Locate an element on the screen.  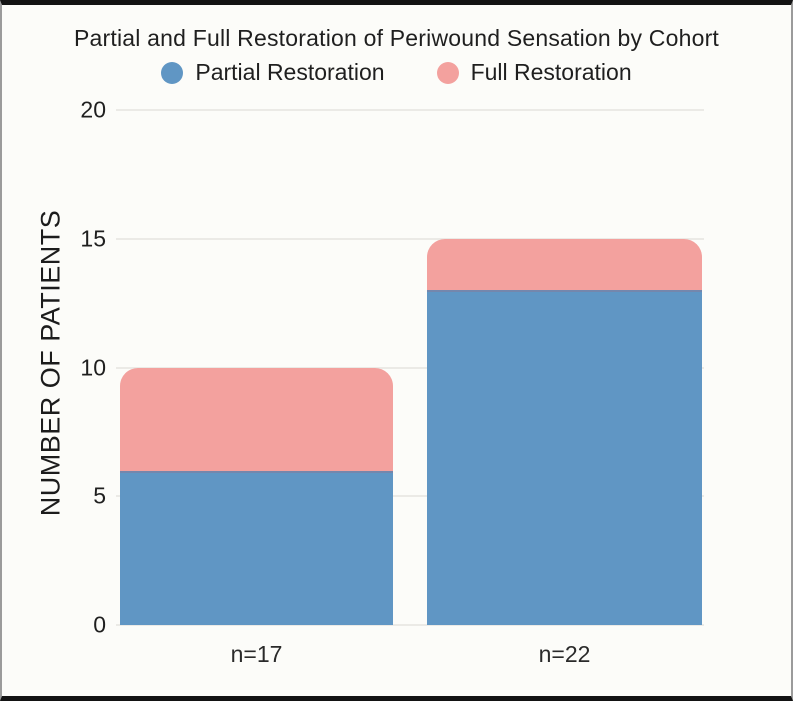
bar-n=17 is located at coordinates (256, 496).